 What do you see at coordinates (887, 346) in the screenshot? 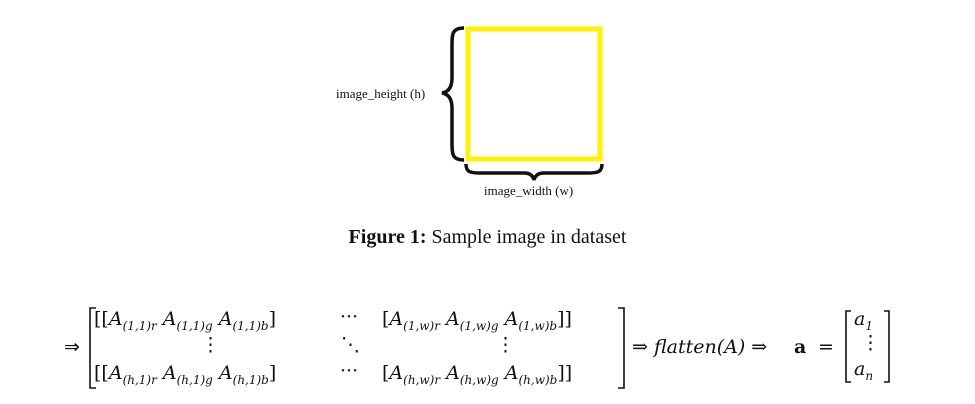
I see `vector-bracket-right` at bounding box center [887, 346].